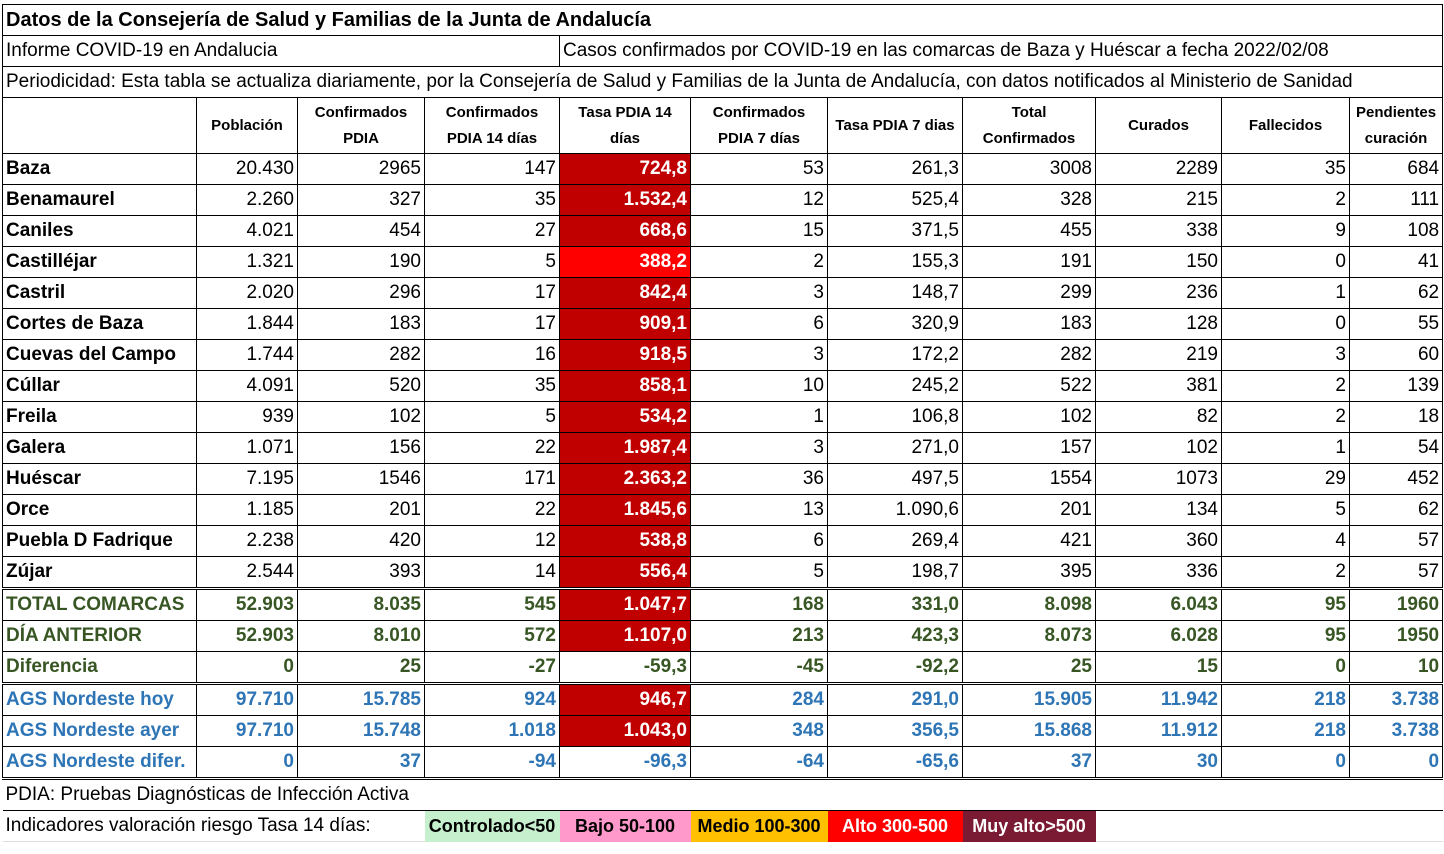  What do you see at coordinates (1158, 262) in the screenshot?
I see `cell: 150` at bounding box center [1158, 262].